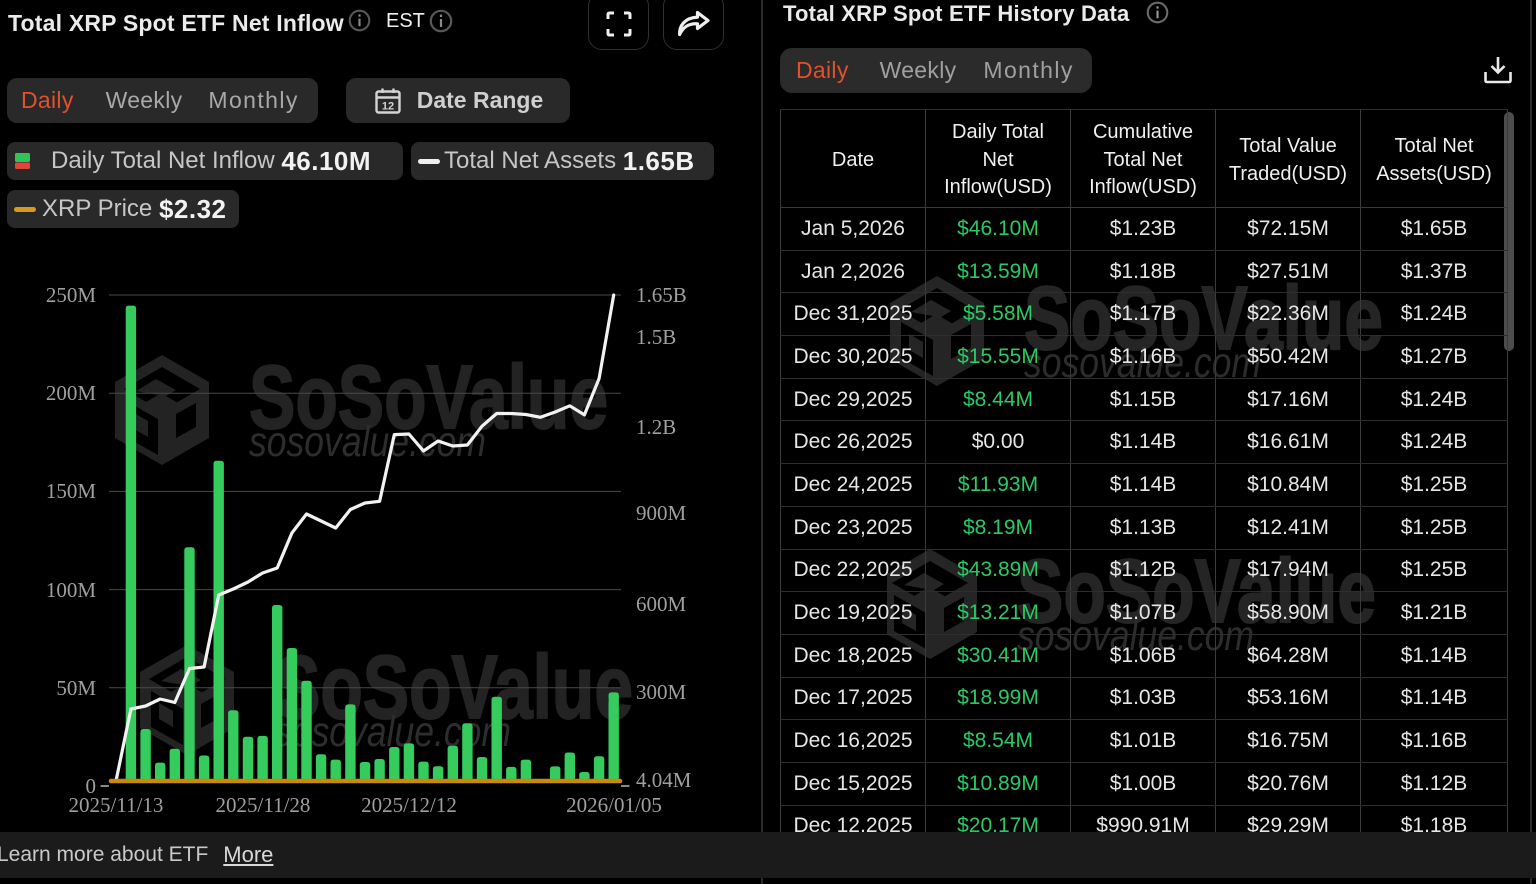 This screenshot has height=884, width=1536. I want to click on svg-text: SoSoValue, so click(428, 398).